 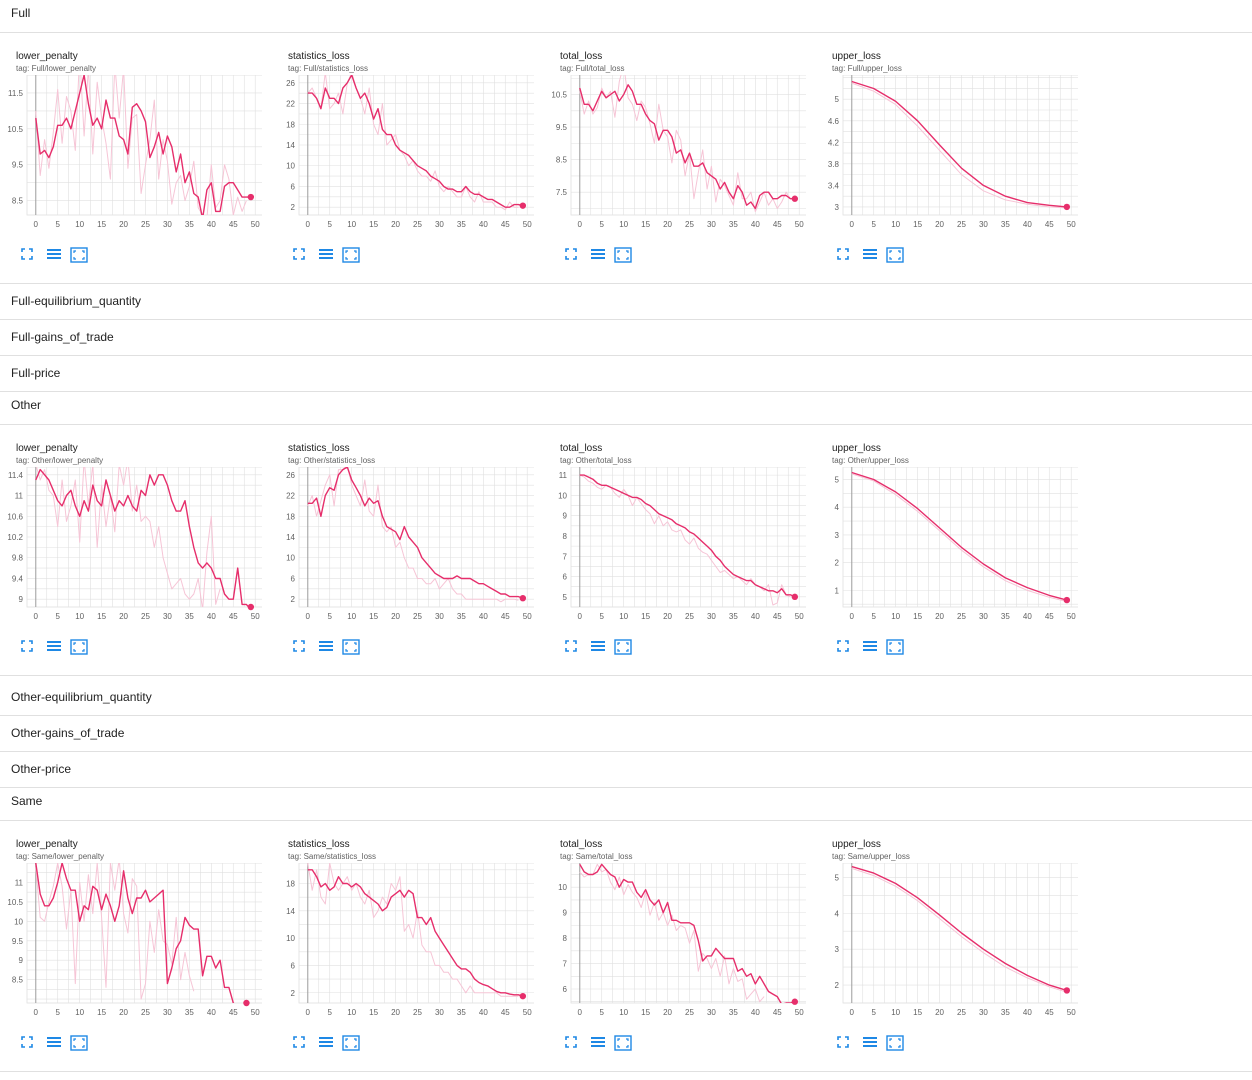 I want to click on group-header: Other-price, so click(x=626, y=769).